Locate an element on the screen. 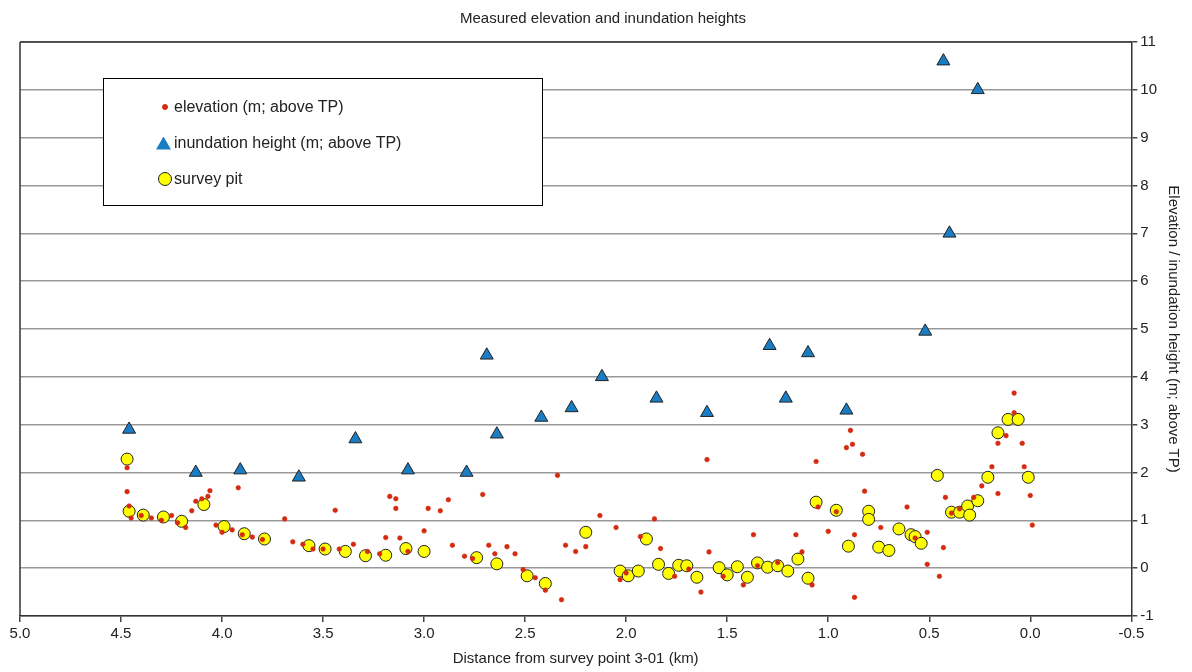 The width and height of the screenshot is (1192, 672). x-tick-label: 1.5 is located at coordinates (727, 633).